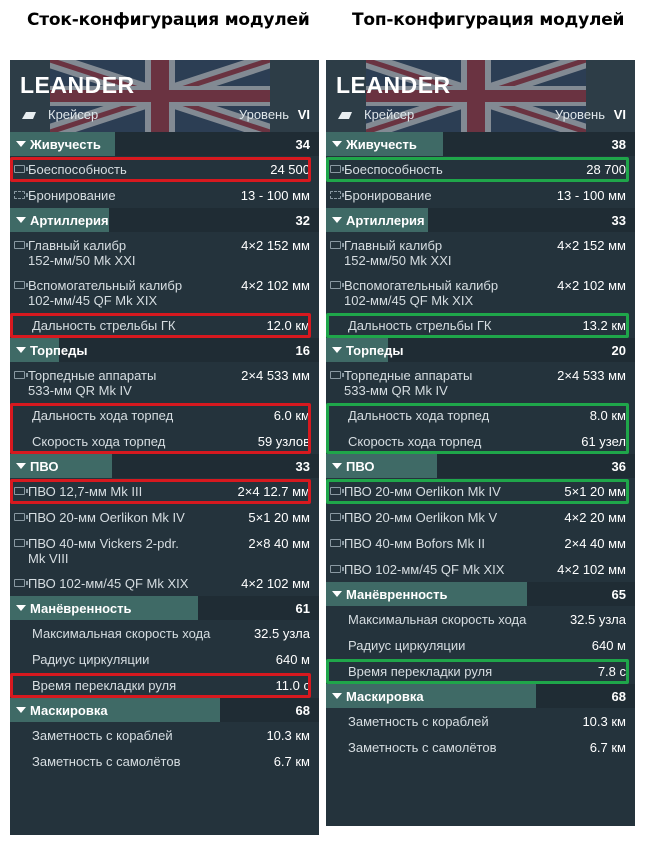  Describe the element at coordinates (290, 169) in the screenshot. I see `stat-value: 24 500` at that location.